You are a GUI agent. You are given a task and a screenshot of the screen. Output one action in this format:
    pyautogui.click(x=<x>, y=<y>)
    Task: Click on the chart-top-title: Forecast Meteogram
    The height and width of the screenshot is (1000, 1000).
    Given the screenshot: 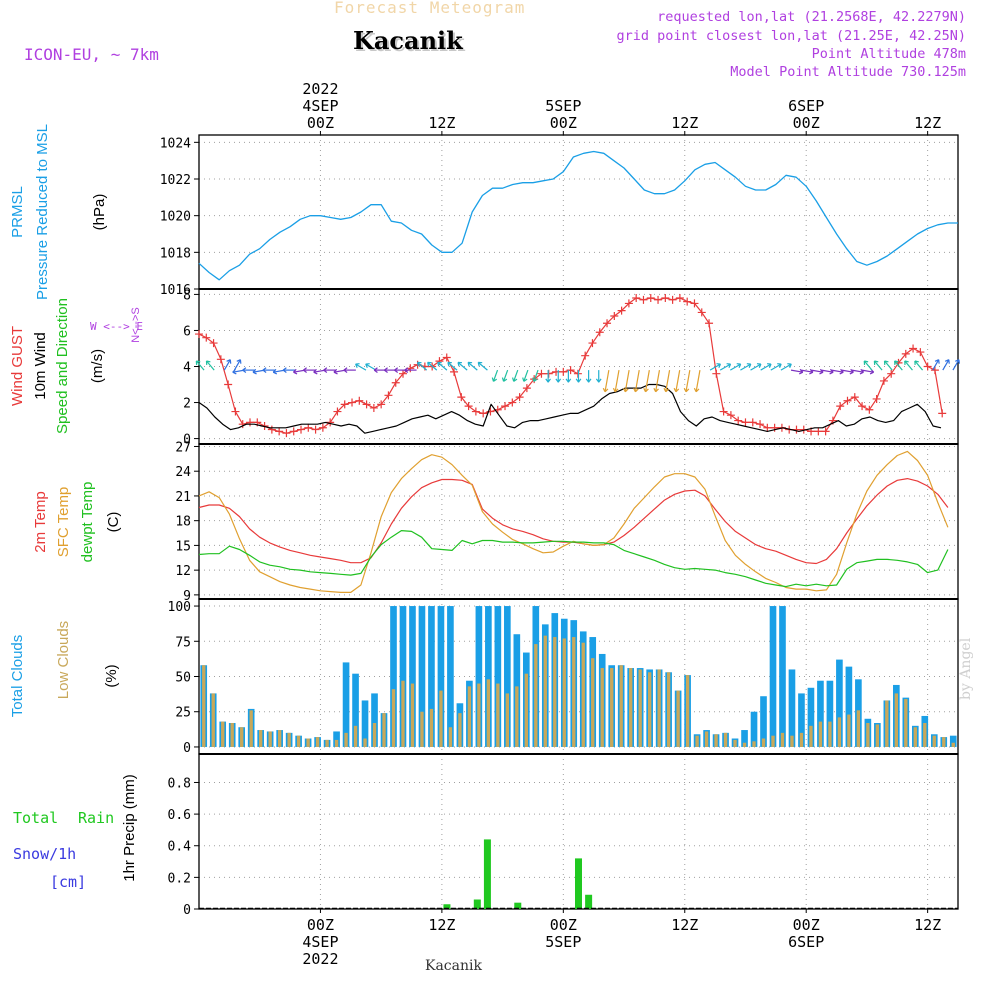 What is the action you would take?
    pyautogui.click(x=430, y=8)
    